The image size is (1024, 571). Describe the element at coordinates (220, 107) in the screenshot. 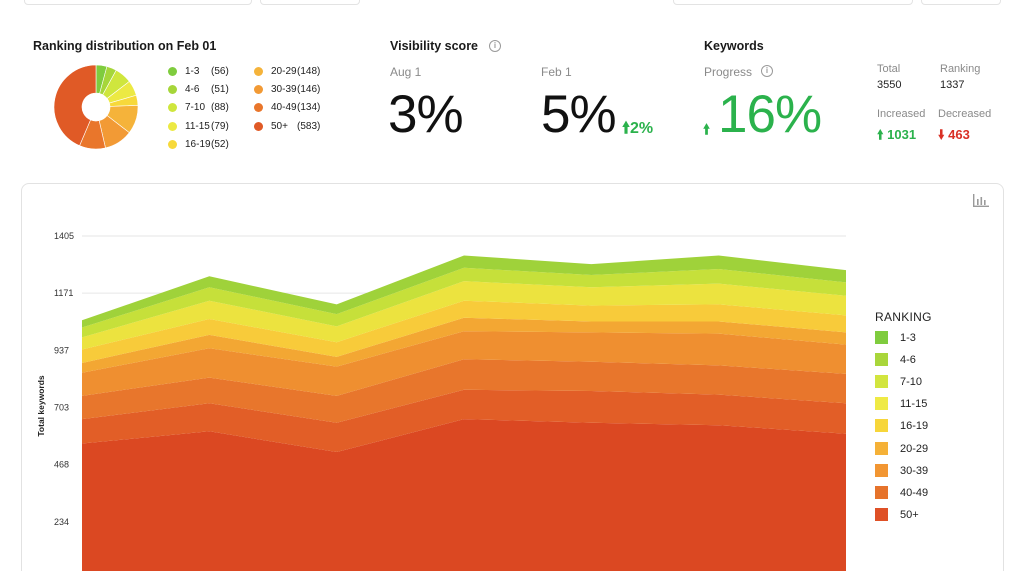

I see `legend-count: (88)` at that location.